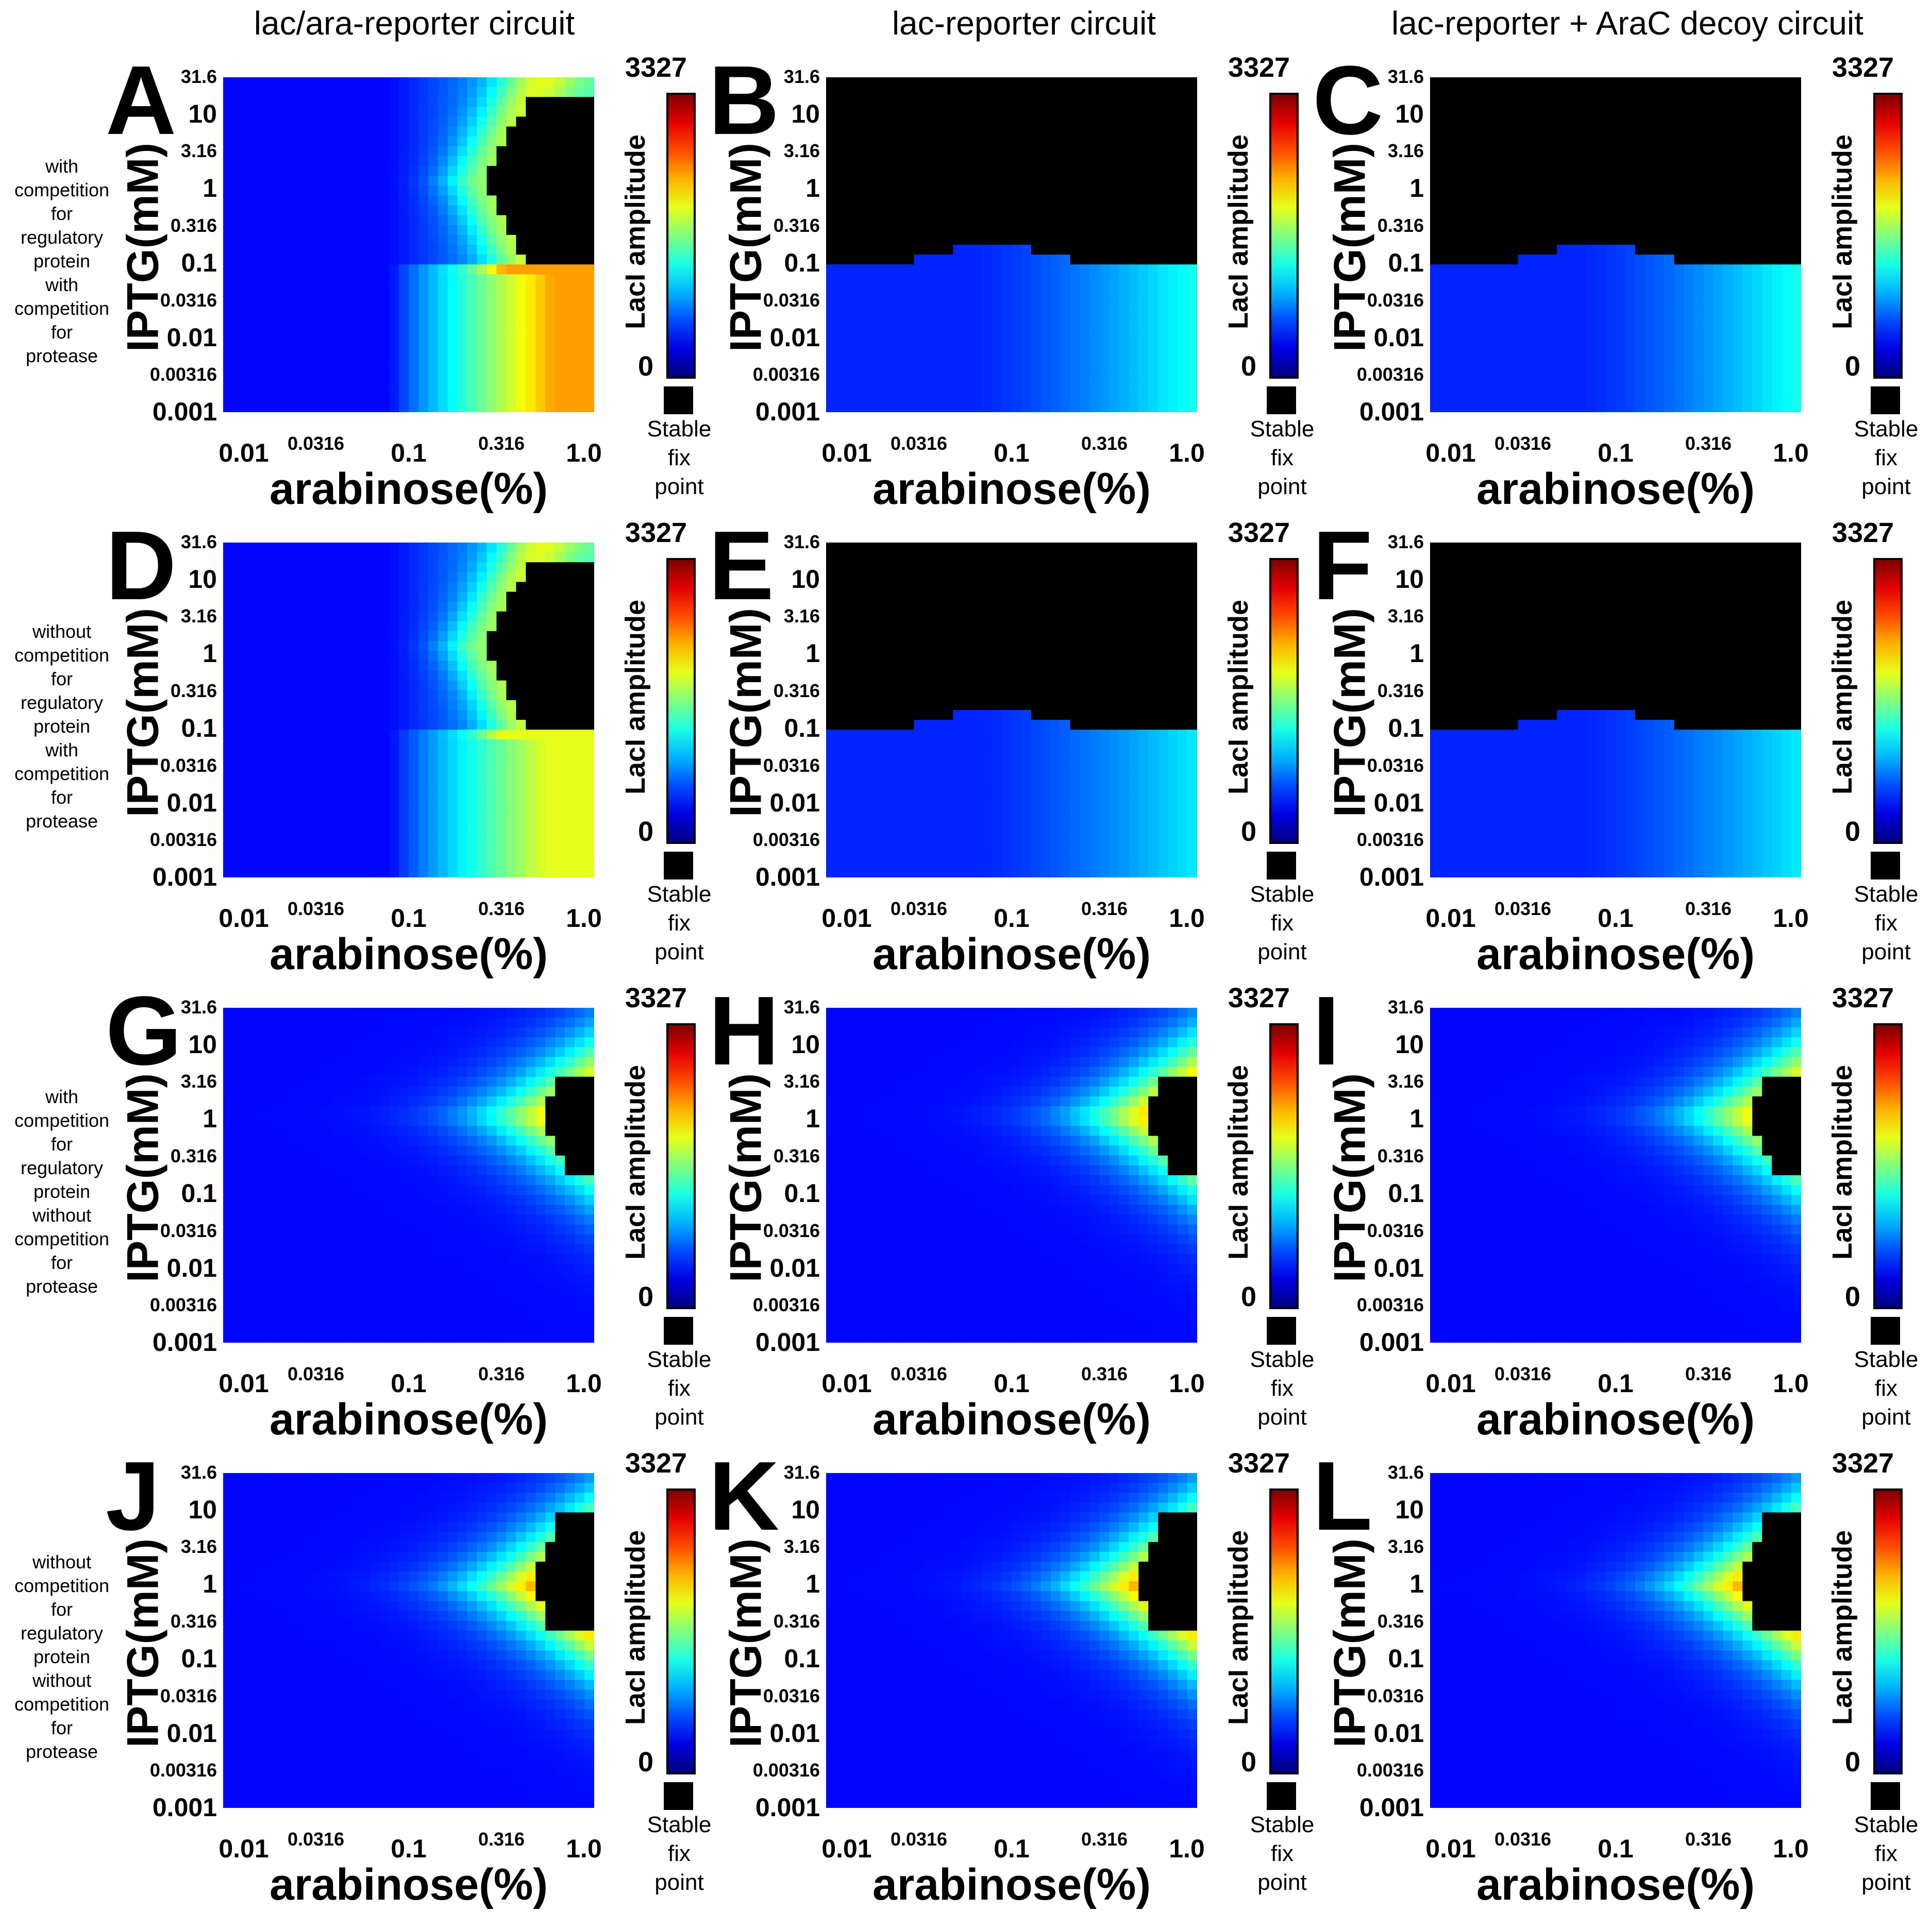  I want to click on y-tick-label: 0.001, so click(185, 411).